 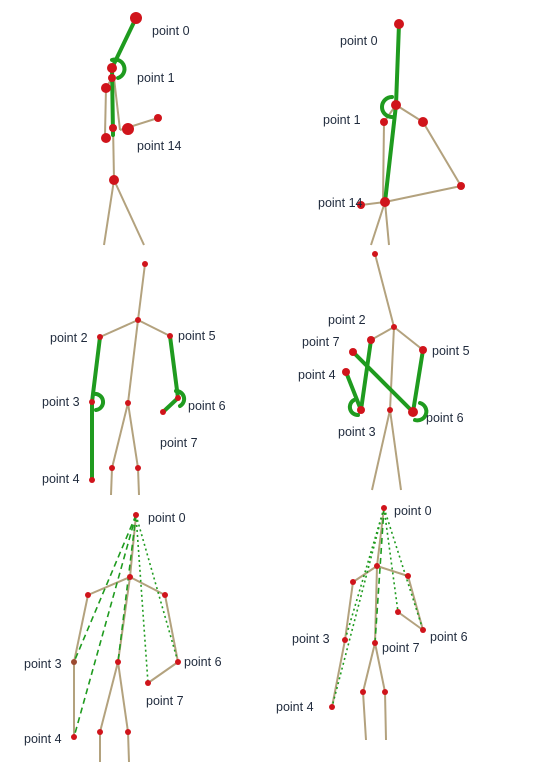 I want to click on point-labels: point 0 point 3 point 7 point 6 point 4, so click(x=372, y=609).